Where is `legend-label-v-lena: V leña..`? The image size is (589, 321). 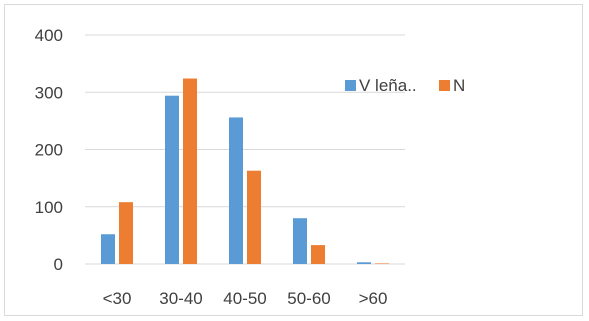
legend-label-v-lena: V leña.. is located at coordinates (388, 85).